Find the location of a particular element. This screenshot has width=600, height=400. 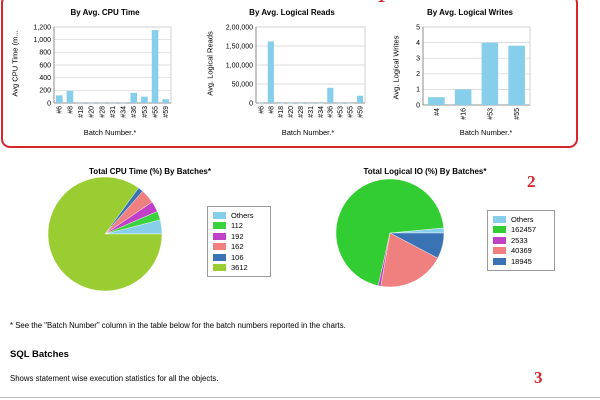

legend-label: 192 is located at coordinates (237, 236).